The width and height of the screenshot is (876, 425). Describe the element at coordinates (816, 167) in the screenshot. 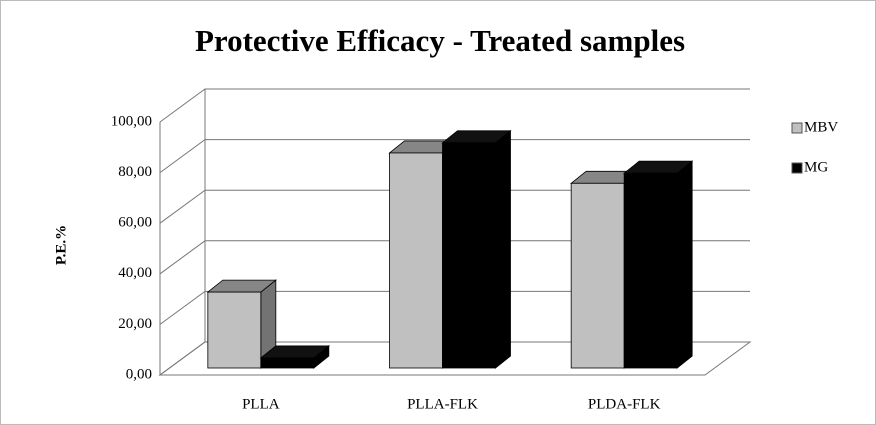

I see `legend-label: MG` at that location.